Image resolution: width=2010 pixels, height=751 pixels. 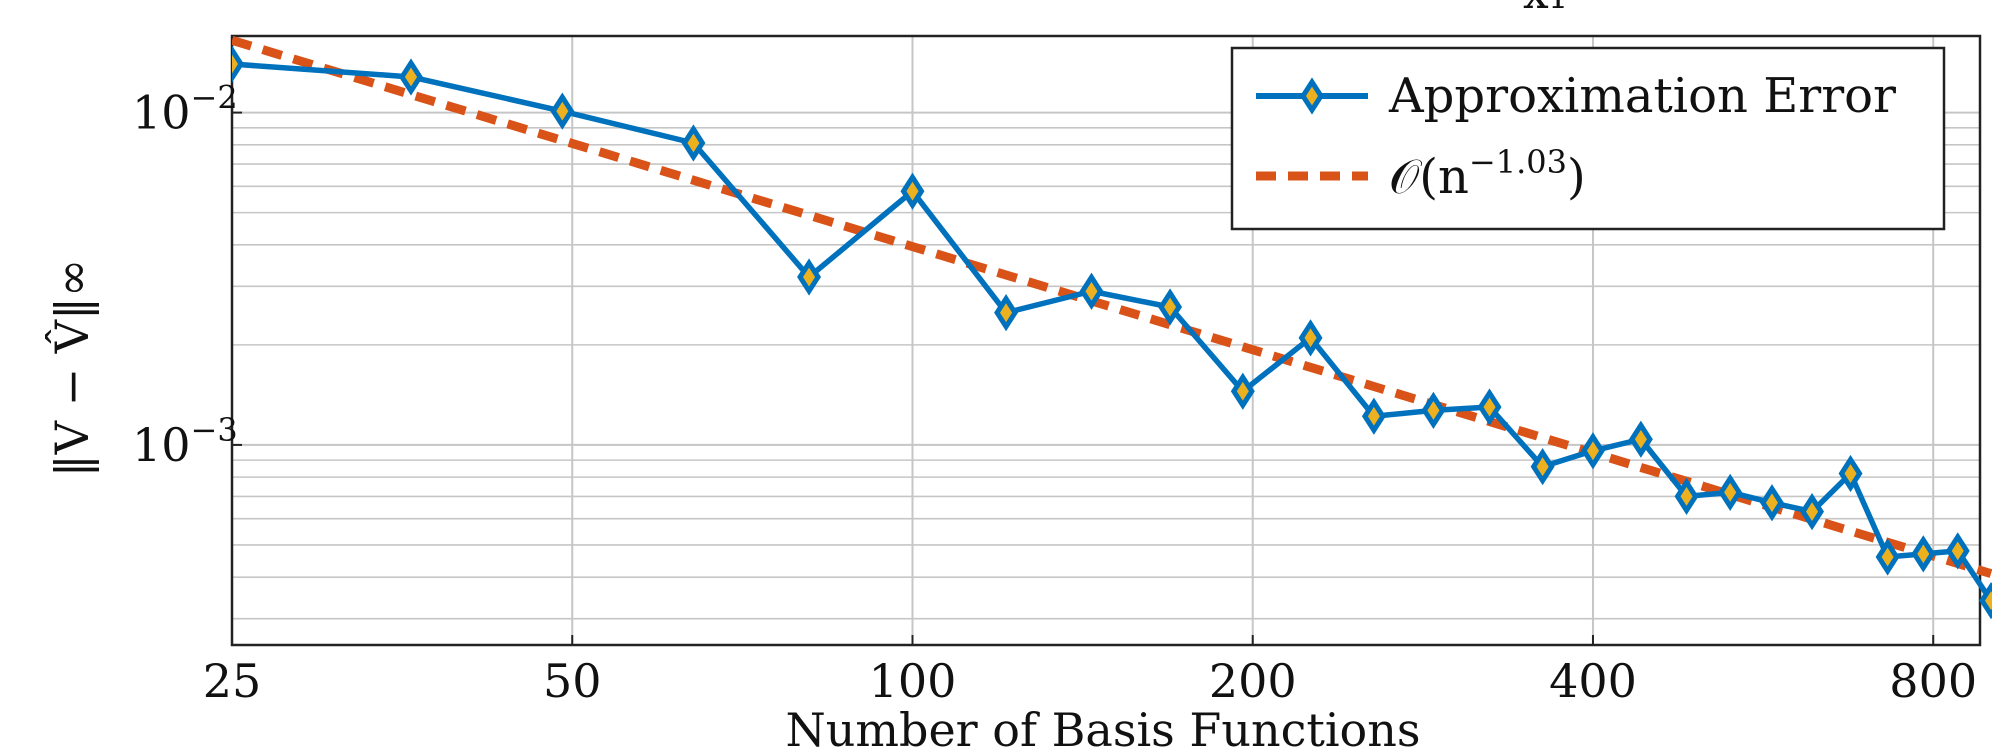 What do you see at coordinates (72, 368) in the screenshot?
I see `y-axis-title: ‖V − V̂‖∞` at bounding box center [72, 368].